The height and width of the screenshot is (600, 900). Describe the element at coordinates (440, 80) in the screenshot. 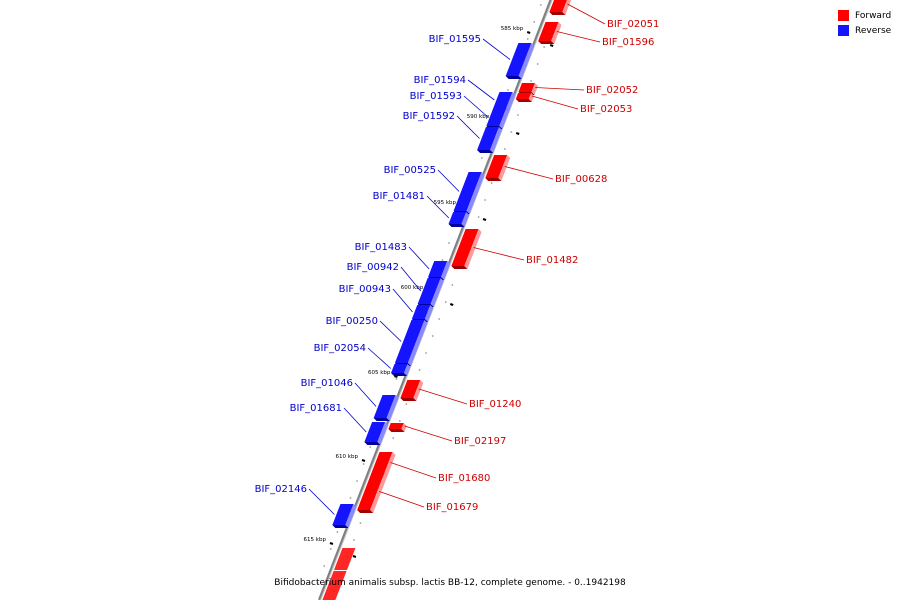

I see `gene-label: BIF_01594` at that location.